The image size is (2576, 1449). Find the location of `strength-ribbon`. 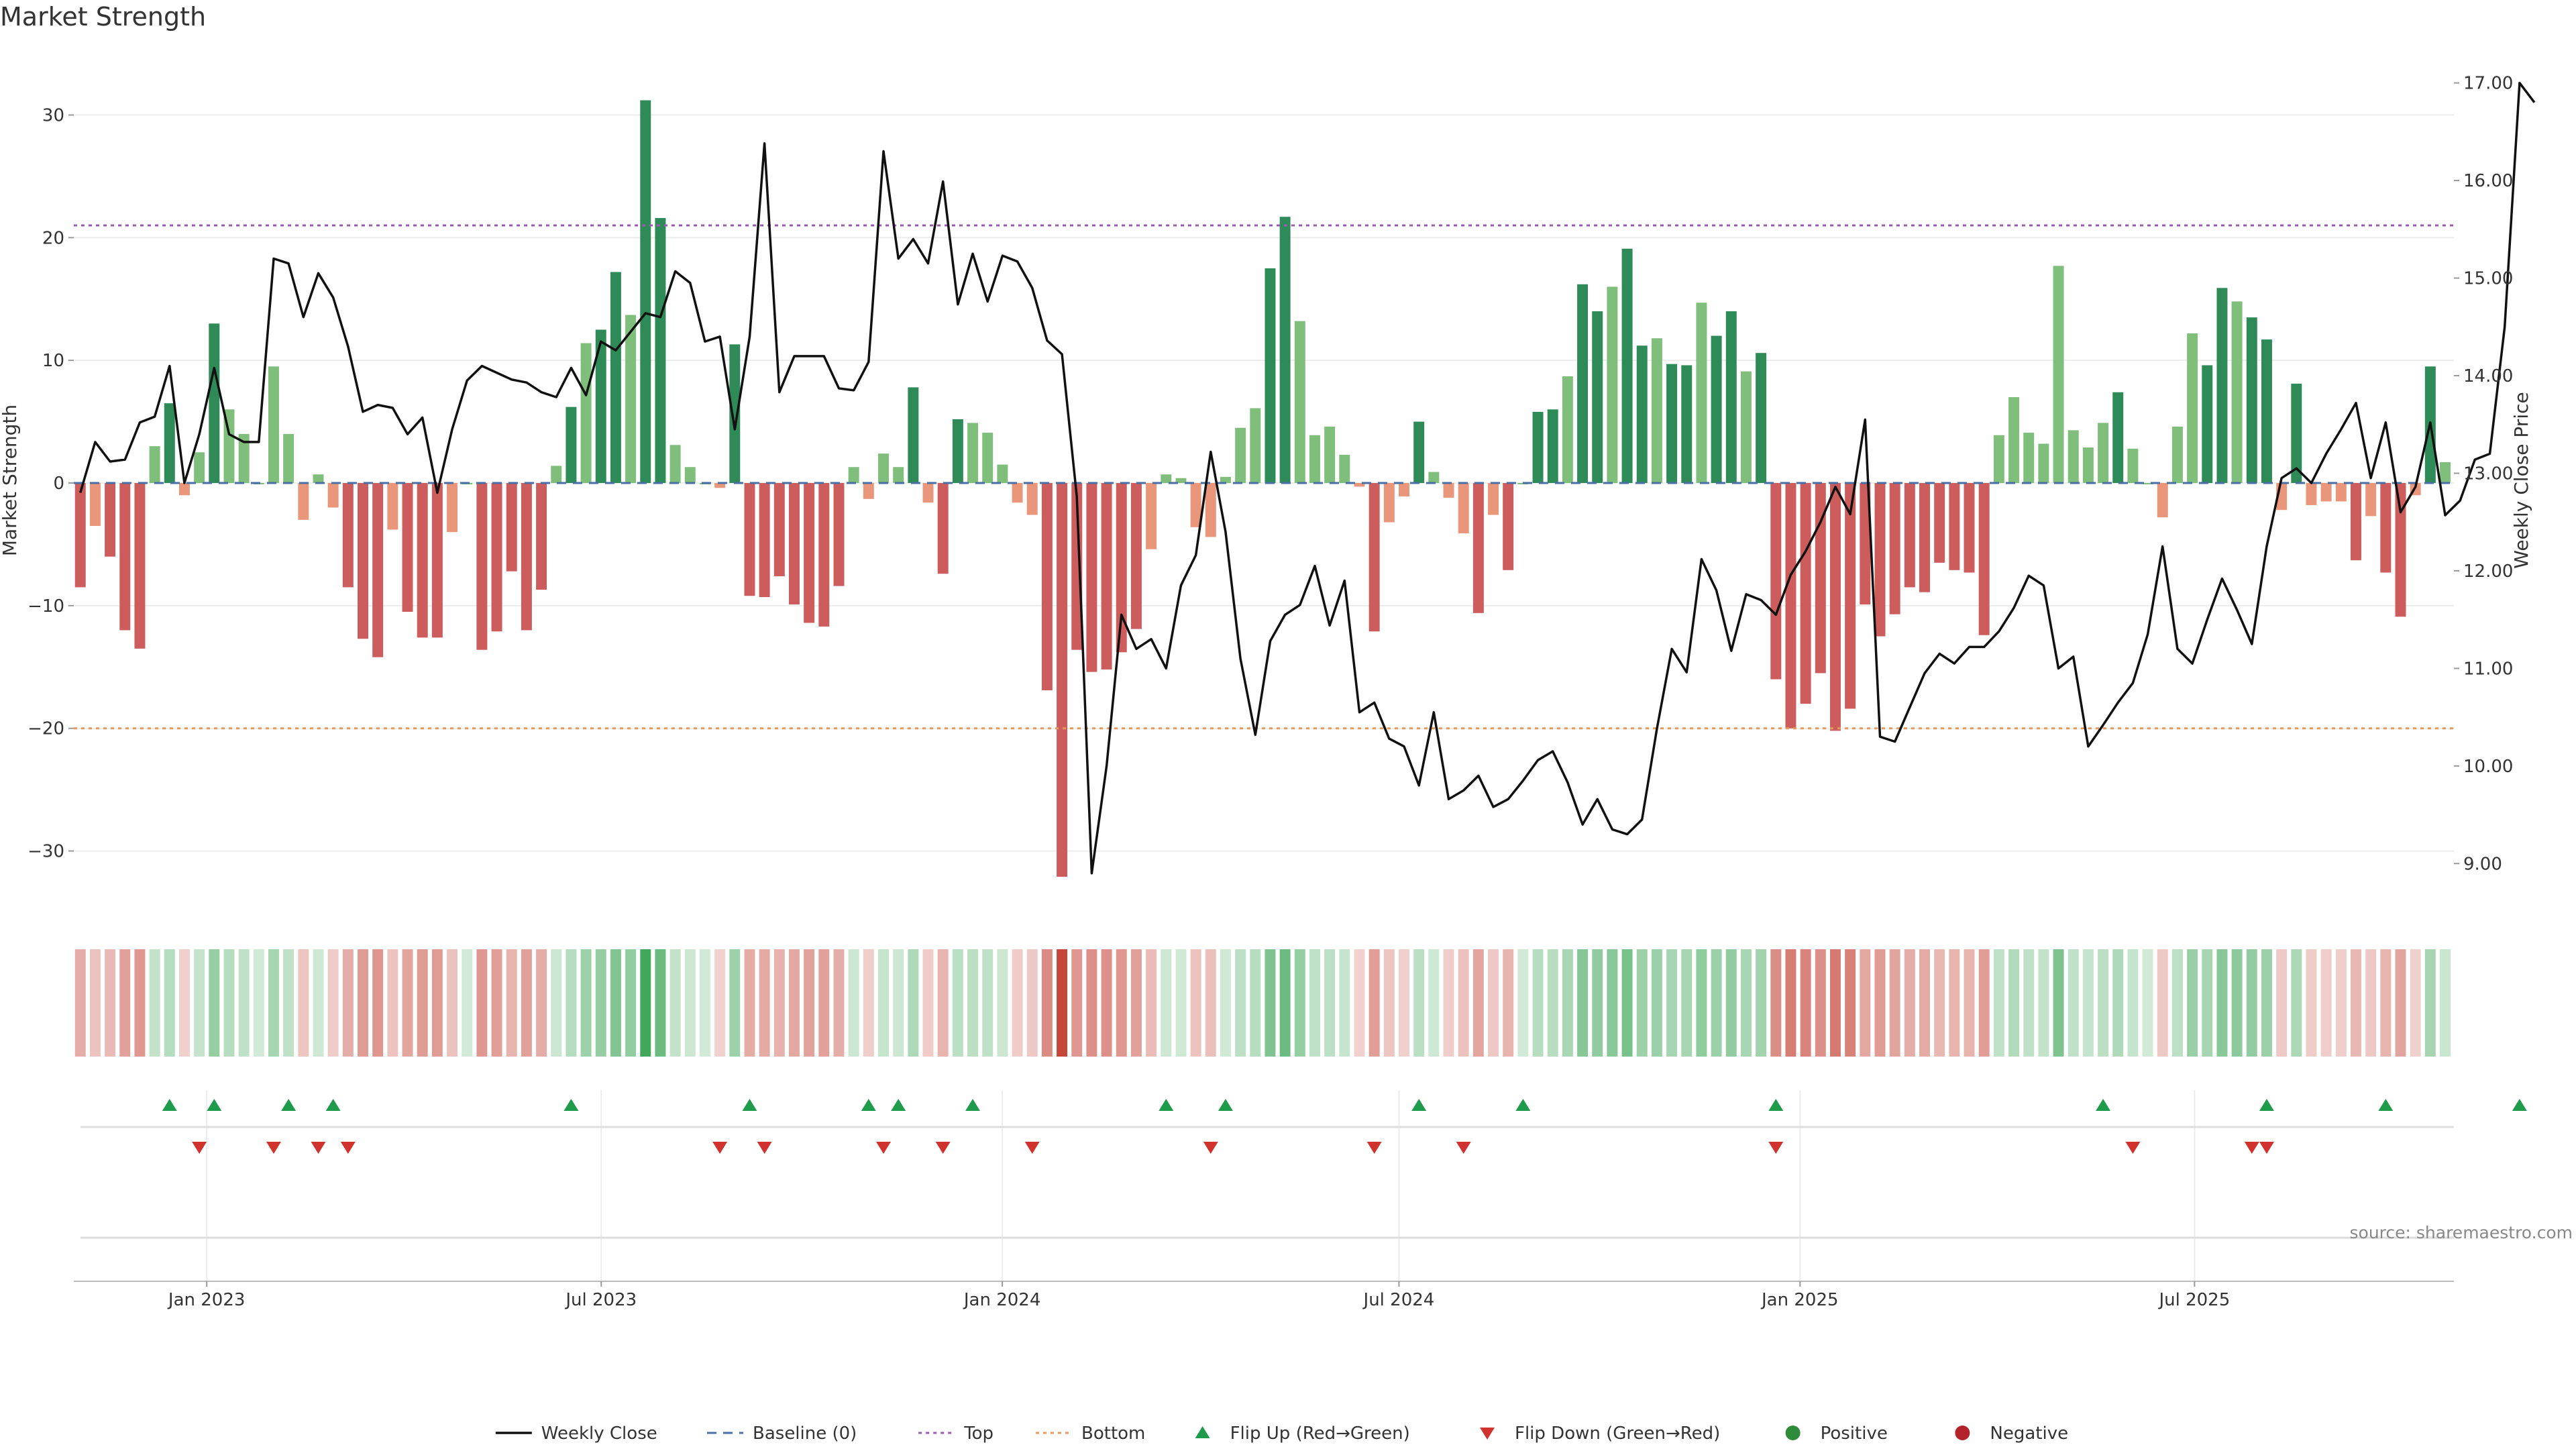

strength-ribbon is located at coordinates (1262, 1003).